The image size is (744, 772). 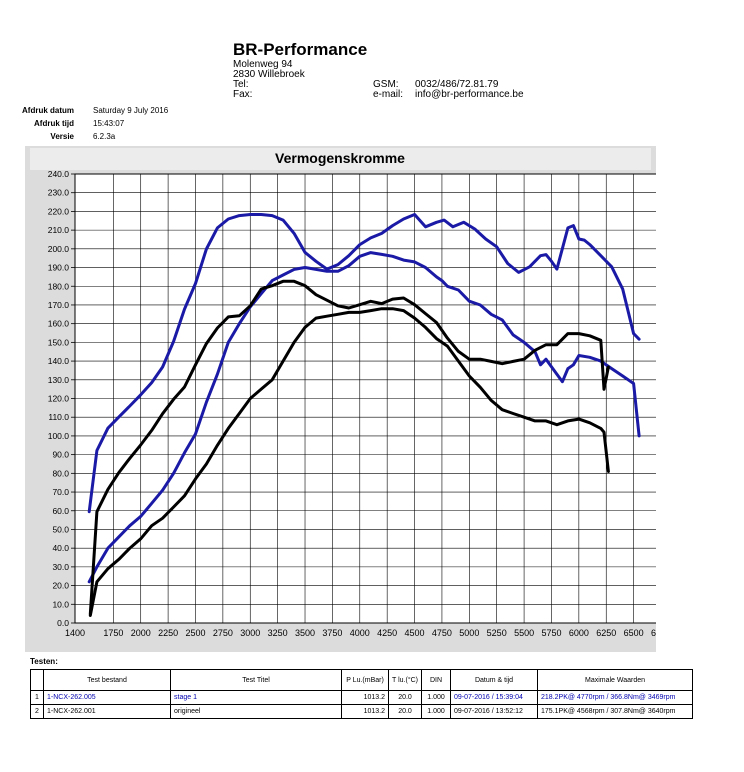 What do you see at coordinates (59, 436) in the screenshot?
I see `y-left-tick-label: 100.0` at bounding box center [59, 436].